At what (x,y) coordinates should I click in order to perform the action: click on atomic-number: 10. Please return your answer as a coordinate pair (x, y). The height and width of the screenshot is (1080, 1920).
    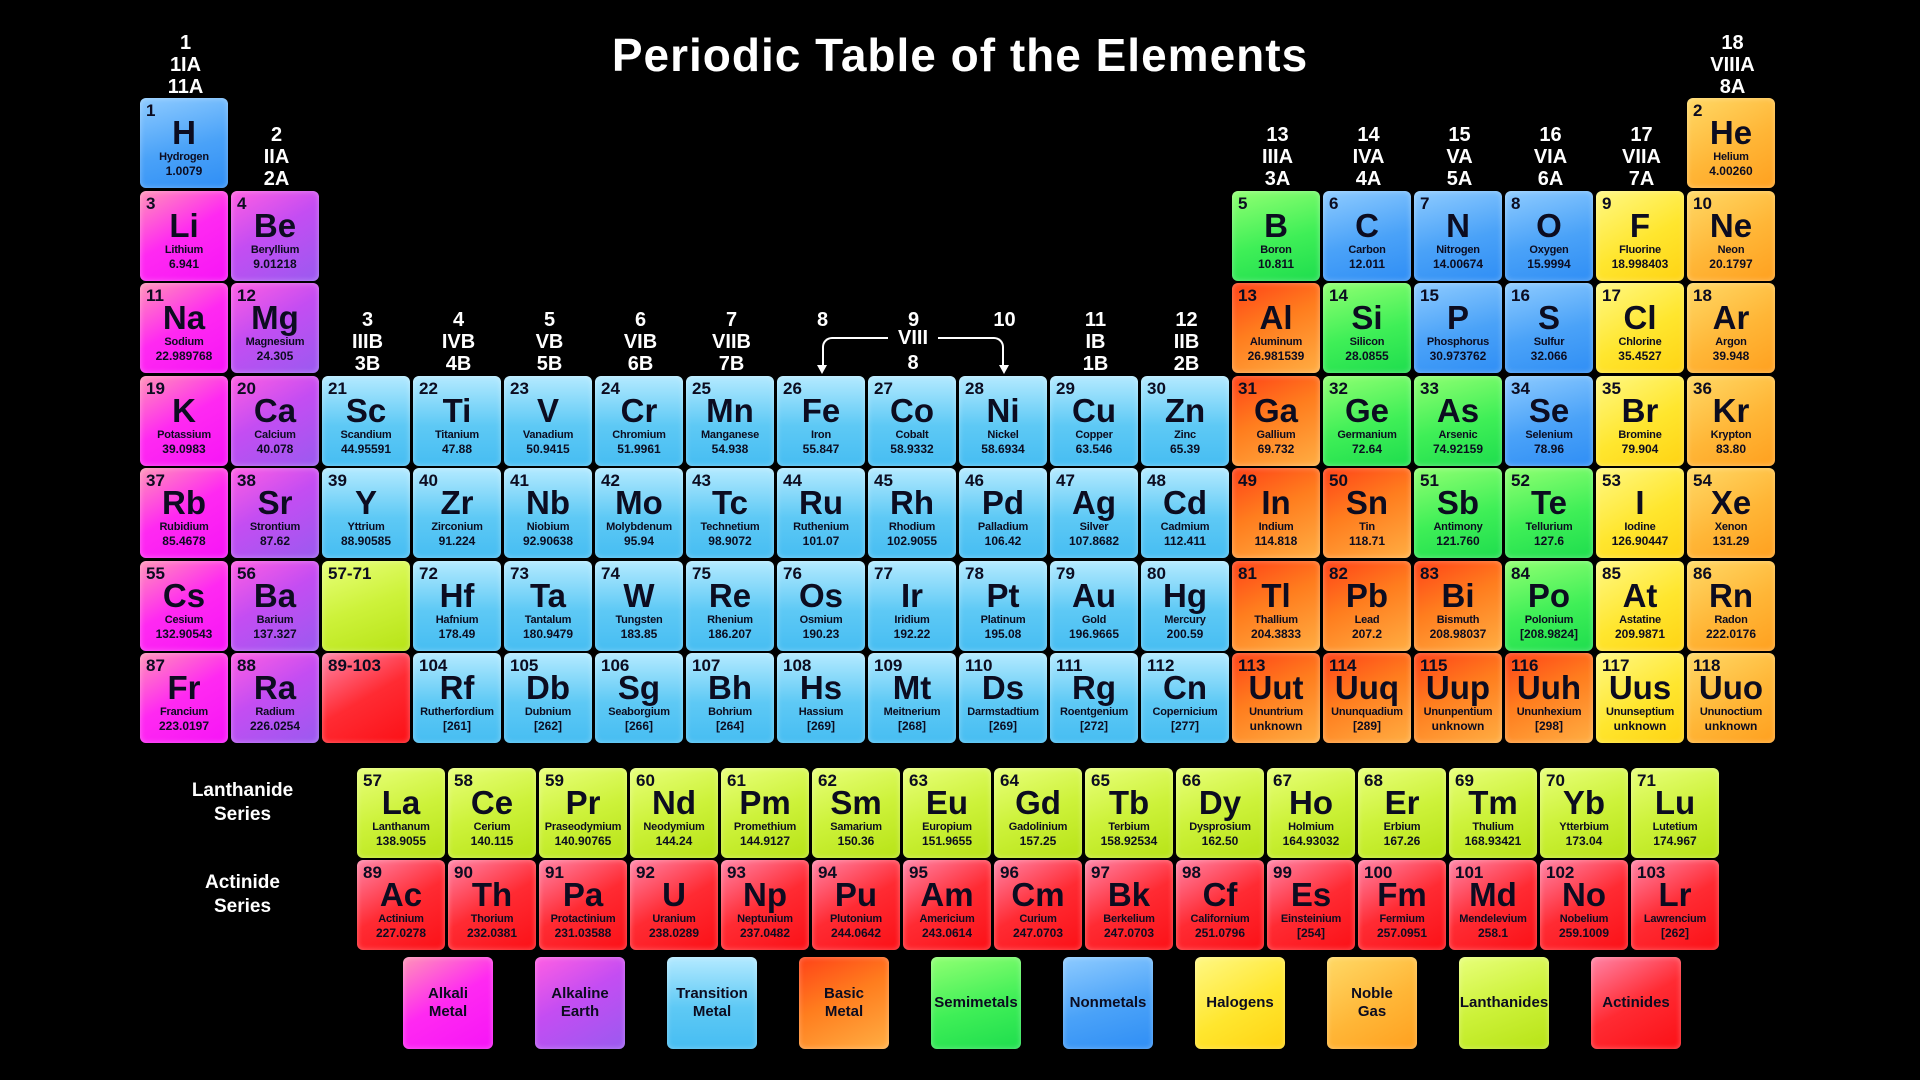
    Looking at the image, I should click on (1702, 203).